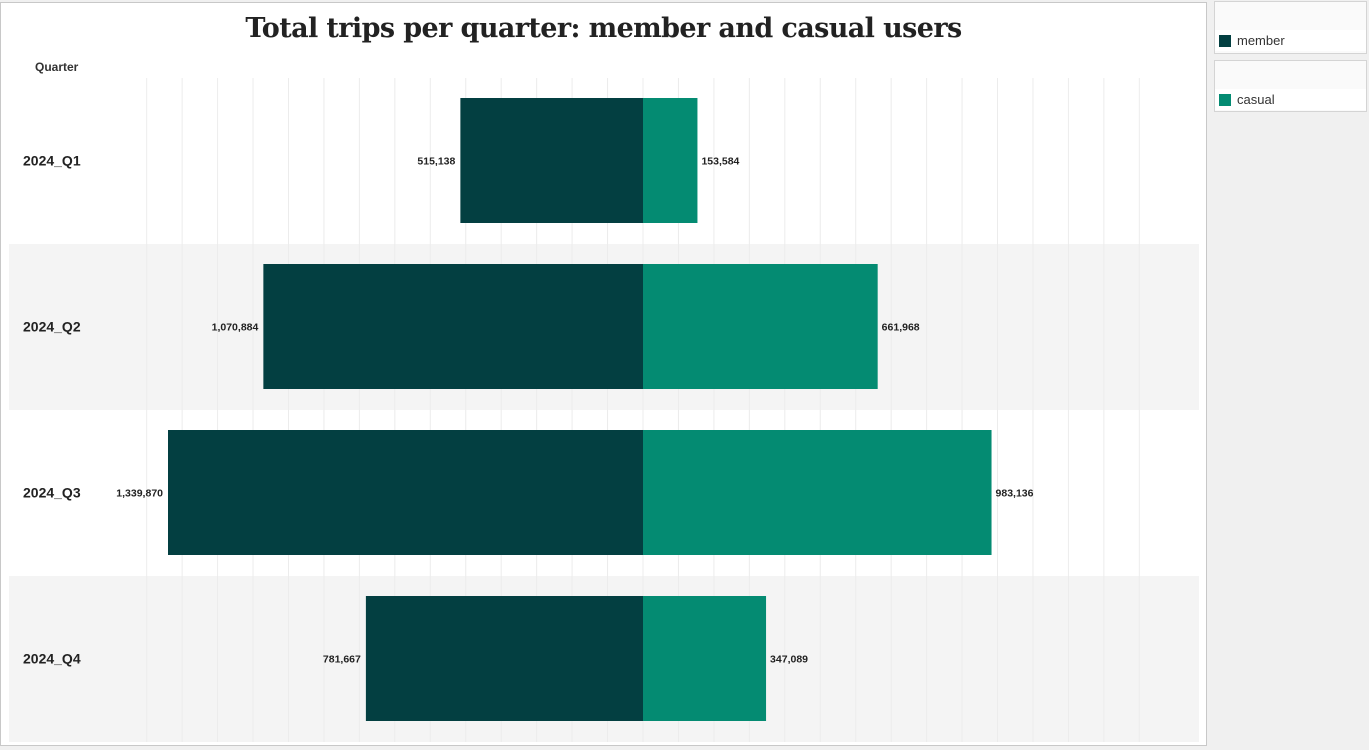 This screenshot has width=1369, height=750. Describe the element at coordinates (1290, 99) in the screenshot. I see `legend-item-casual: casual` at that location.